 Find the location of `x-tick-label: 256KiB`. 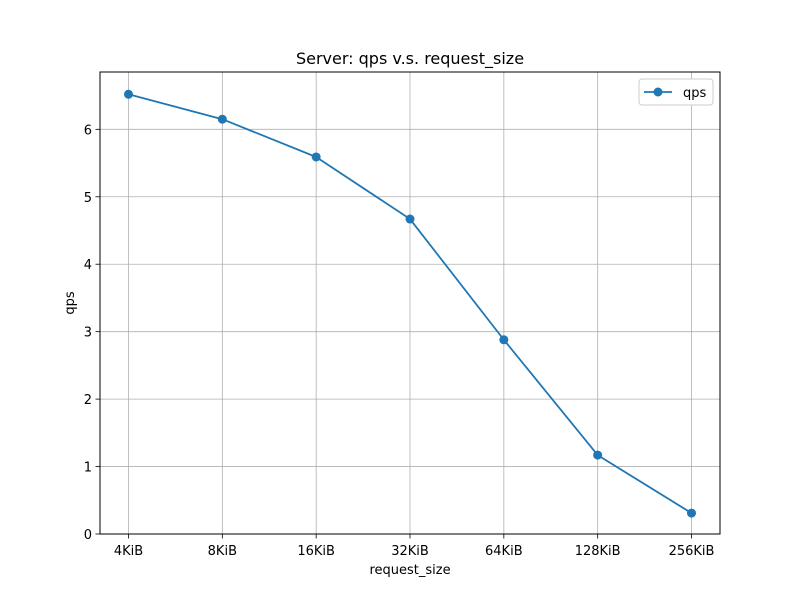

x-tick-label: 256KiB is located at coordinates (692, 551).